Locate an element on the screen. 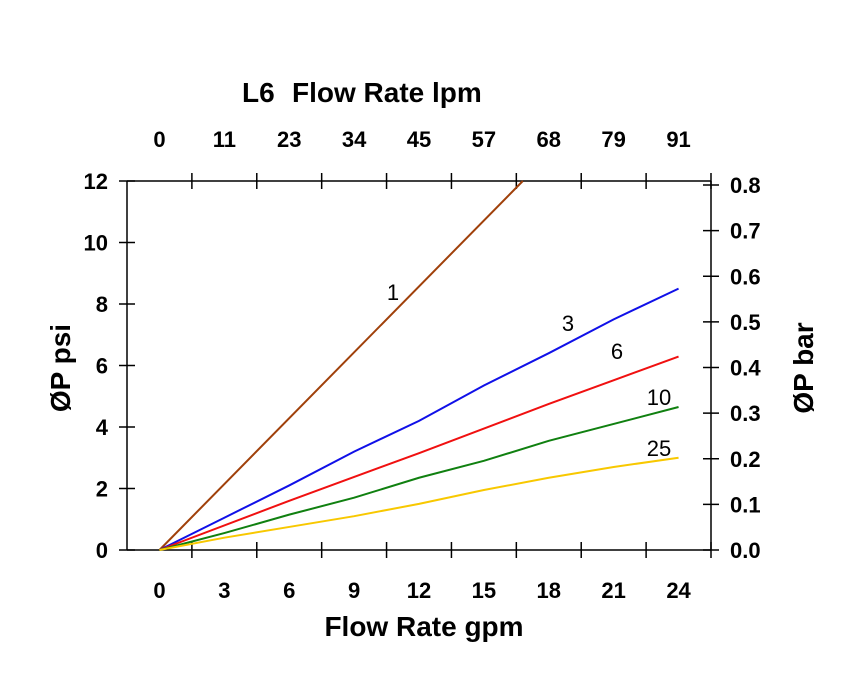  x-top-tick-label: 79 is located at coordinates (613, 139).